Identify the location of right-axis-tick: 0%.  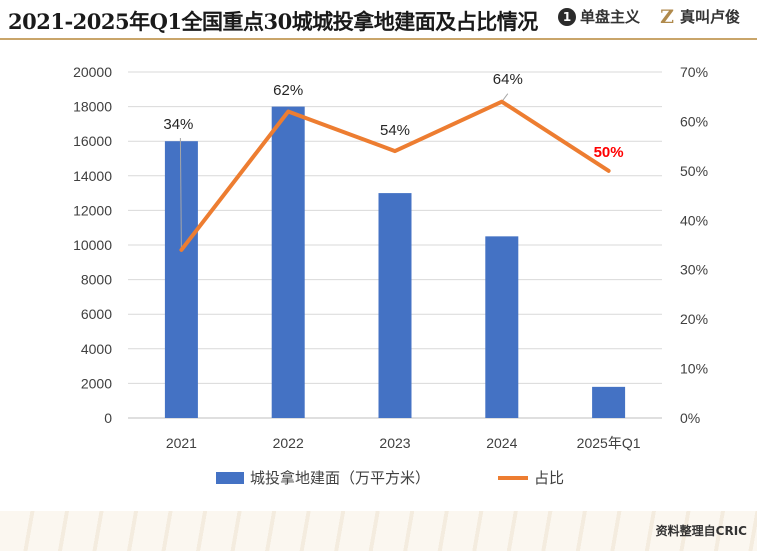
(690, 418).